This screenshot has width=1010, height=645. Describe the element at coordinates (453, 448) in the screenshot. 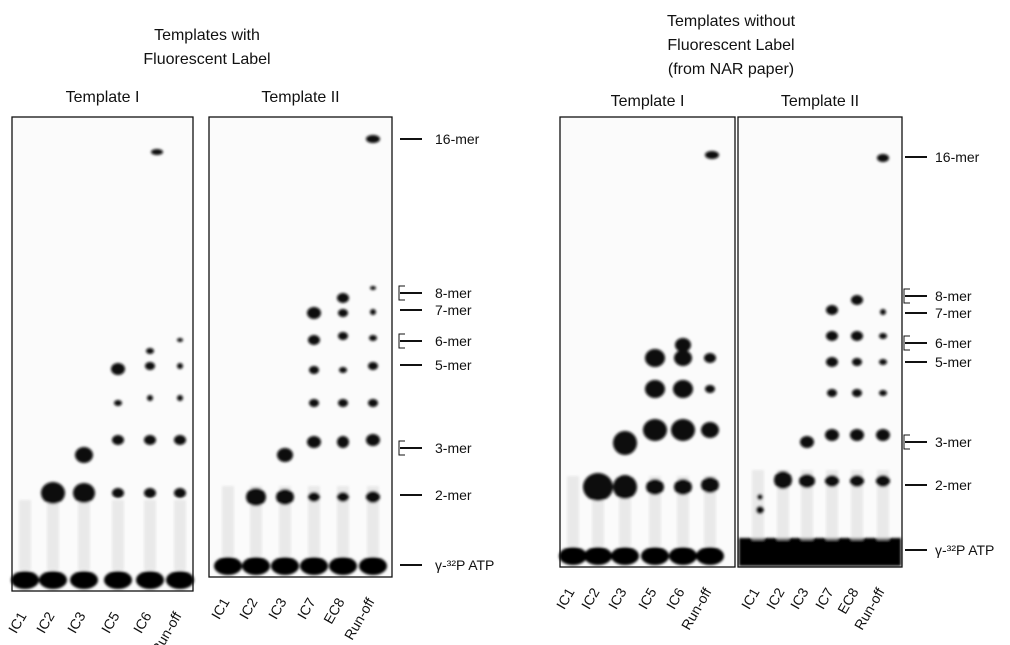

I see `marker-label: 3-mer` at that location.